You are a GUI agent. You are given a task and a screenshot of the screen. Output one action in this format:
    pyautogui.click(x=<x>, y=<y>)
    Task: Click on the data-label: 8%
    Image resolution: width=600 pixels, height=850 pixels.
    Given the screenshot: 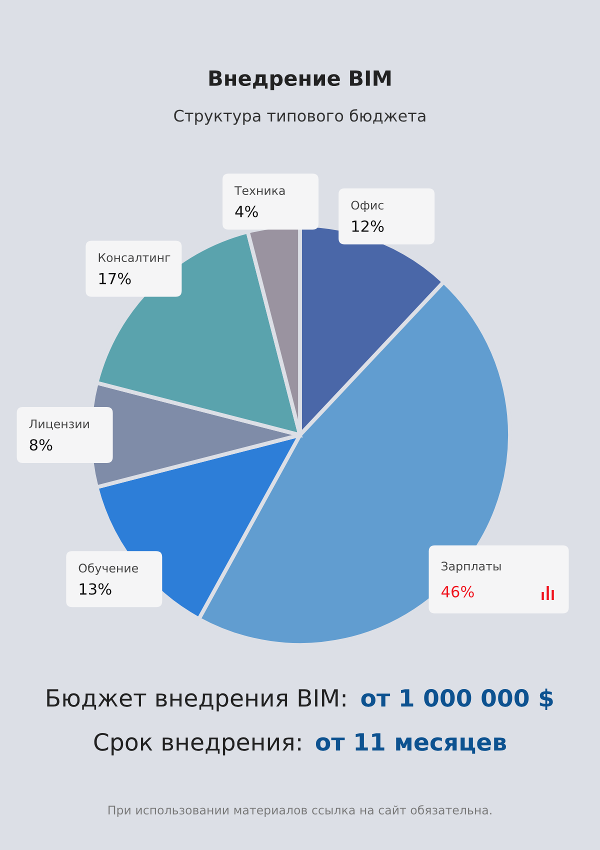 What is the action you would take?
    pyautogui.click(x=41, y=445)
    